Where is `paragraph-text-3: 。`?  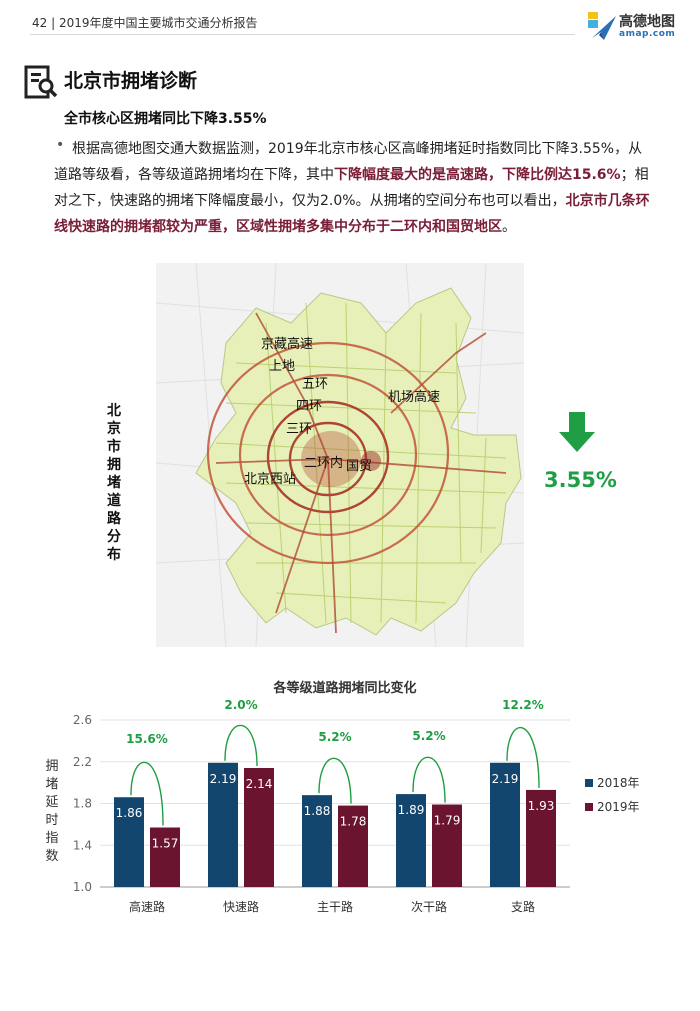 paragraph-text-3: 。 is located at coordinates (509, 227).